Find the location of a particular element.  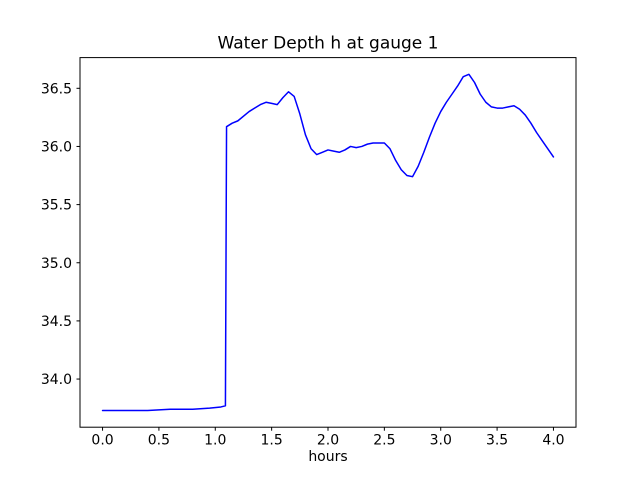

x-tick-label: 4.0 is located at coordinates (553, 441).